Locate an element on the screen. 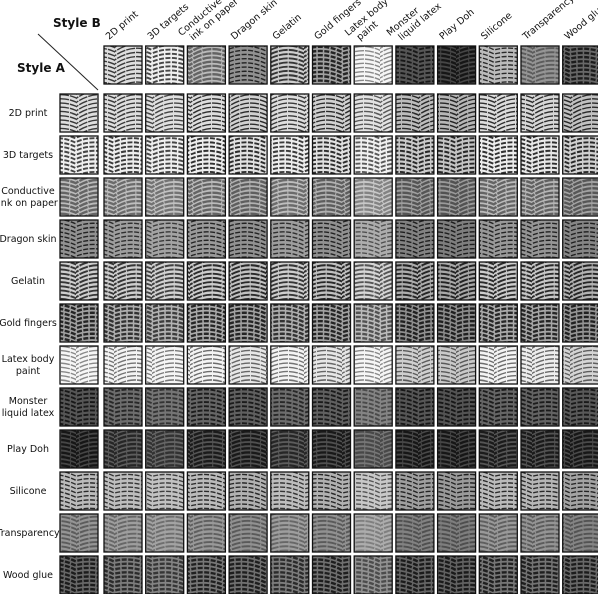 Image resolution: width=598 pixels, height=594 pixels. row-label-line: Play Doh is located at coordinates (28, 449).